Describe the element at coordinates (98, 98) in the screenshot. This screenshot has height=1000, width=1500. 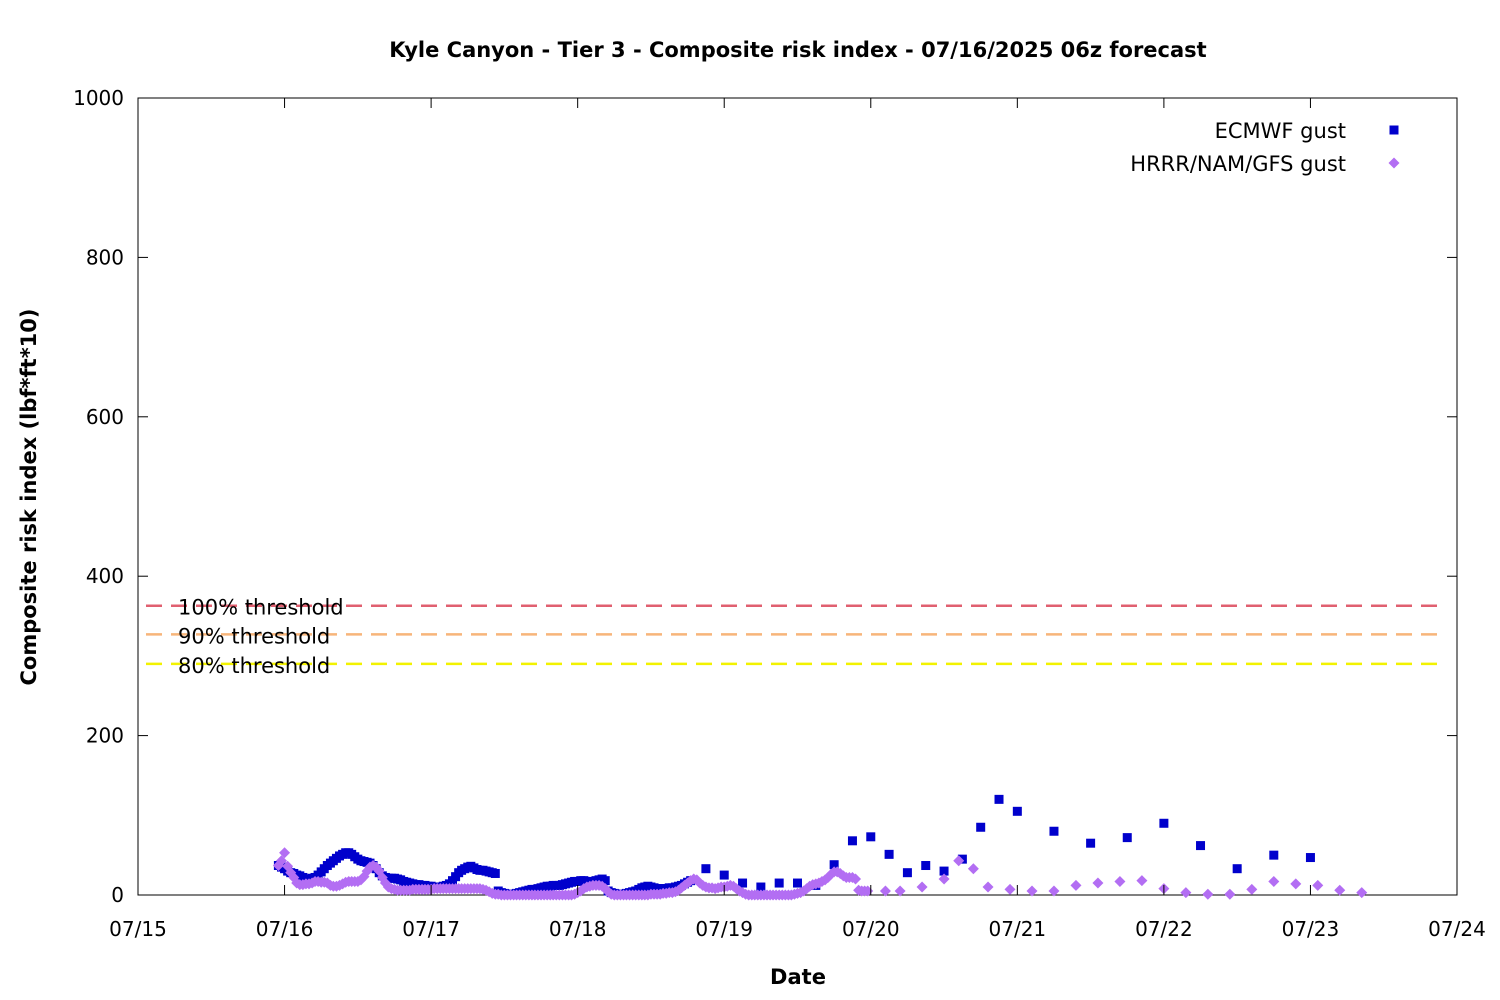
I see `y-tick-label: 1000` at that location.